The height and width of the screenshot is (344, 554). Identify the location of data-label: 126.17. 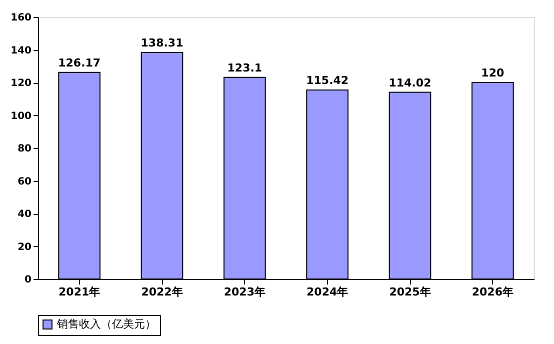
(79, 63).